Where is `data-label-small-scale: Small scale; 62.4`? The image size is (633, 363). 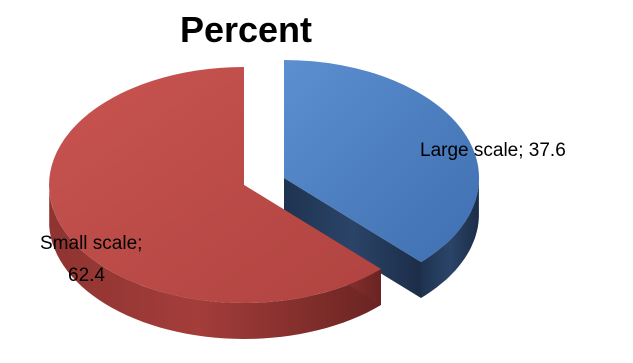 data-label-small-scale: Small scale; 62.4 is located at coordinates (94, 259).